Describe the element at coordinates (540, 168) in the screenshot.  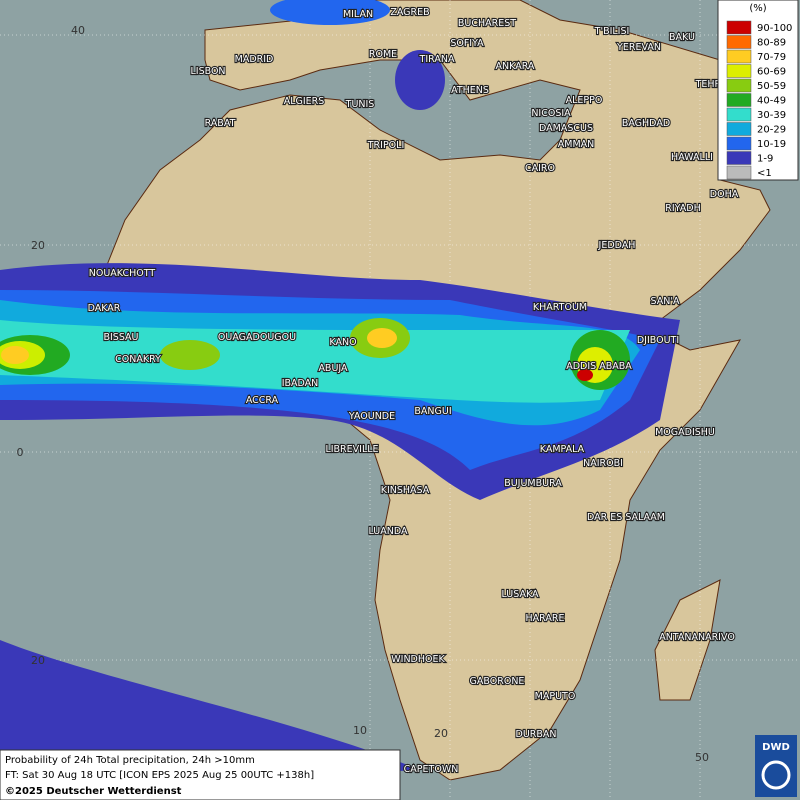
I see `city-label: CAIRO` at that location.